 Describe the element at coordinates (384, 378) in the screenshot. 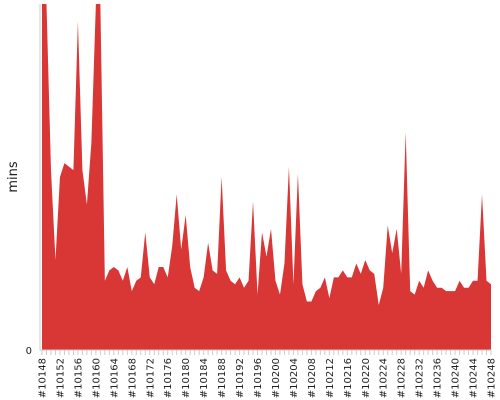

I see `x-tick-label: #10224` at that location.